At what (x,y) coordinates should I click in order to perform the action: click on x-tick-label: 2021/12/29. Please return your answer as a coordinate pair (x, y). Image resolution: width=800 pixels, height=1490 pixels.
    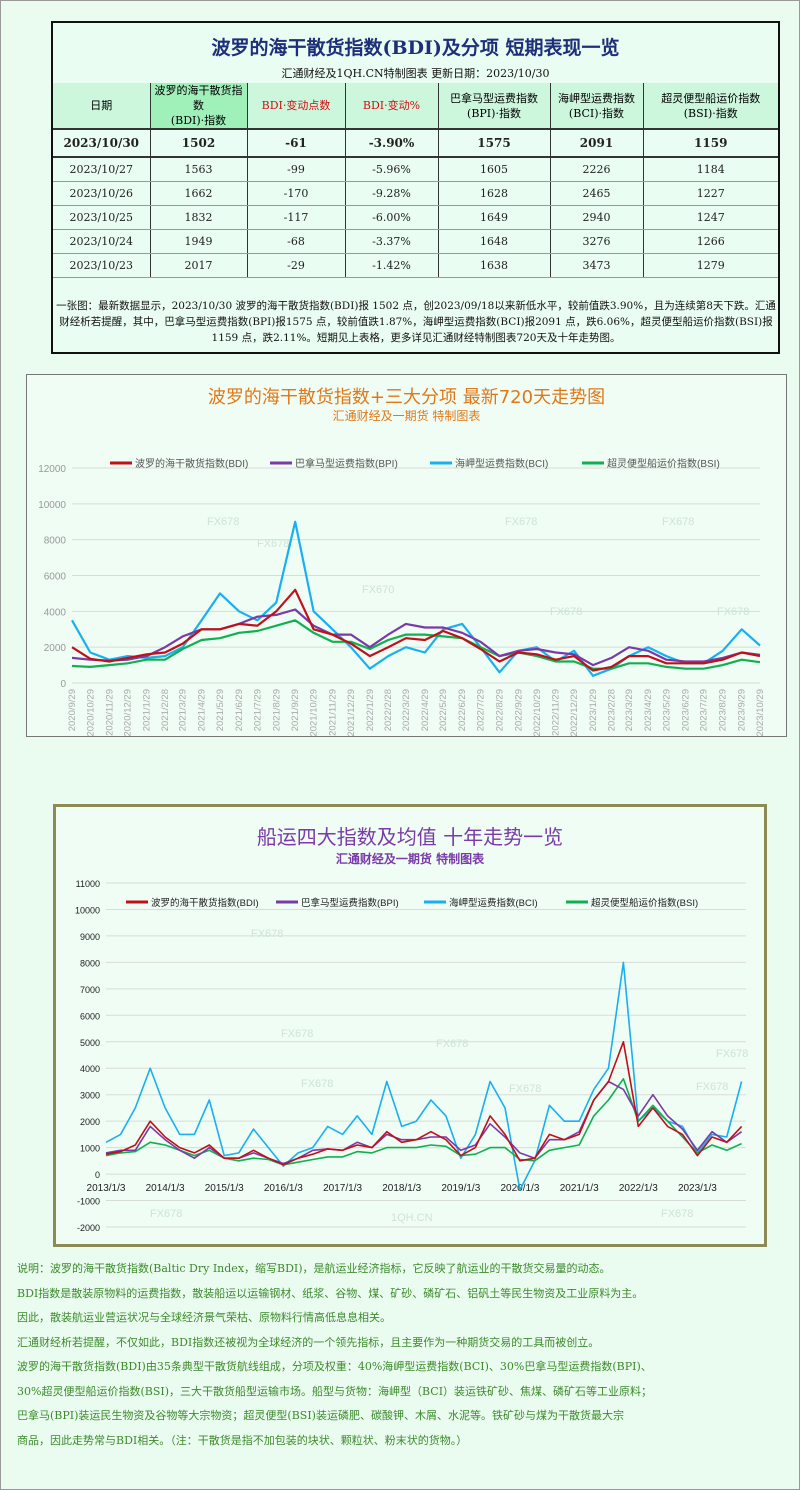
    Looking at the image, I should click on (351, 713).